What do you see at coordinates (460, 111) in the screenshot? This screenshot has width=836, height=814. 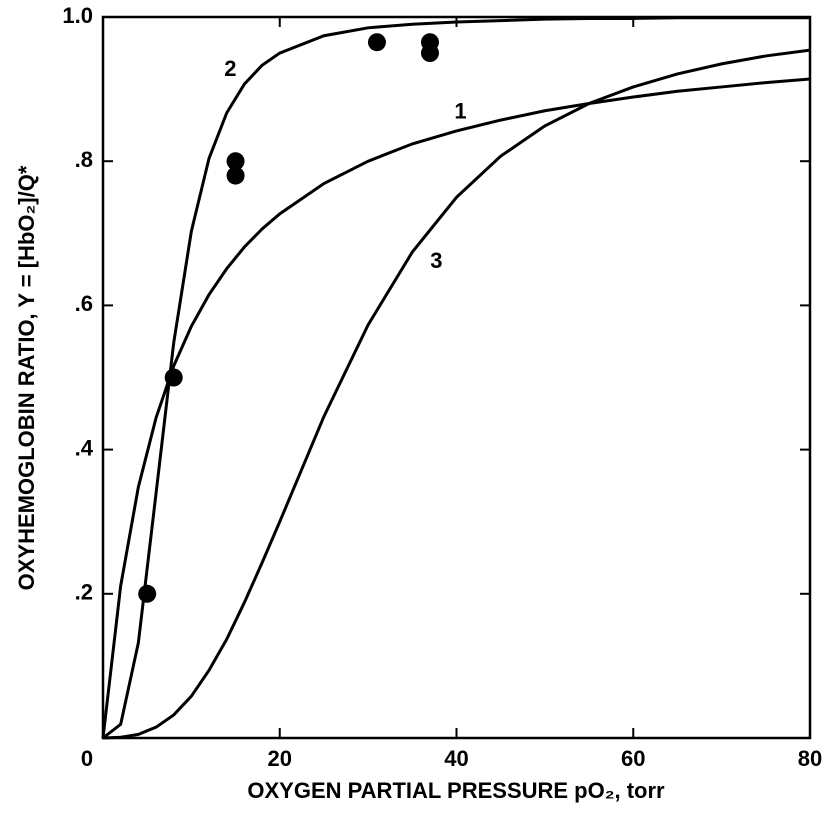 I see `curve-label: 1` at bounding box center [460, 111].